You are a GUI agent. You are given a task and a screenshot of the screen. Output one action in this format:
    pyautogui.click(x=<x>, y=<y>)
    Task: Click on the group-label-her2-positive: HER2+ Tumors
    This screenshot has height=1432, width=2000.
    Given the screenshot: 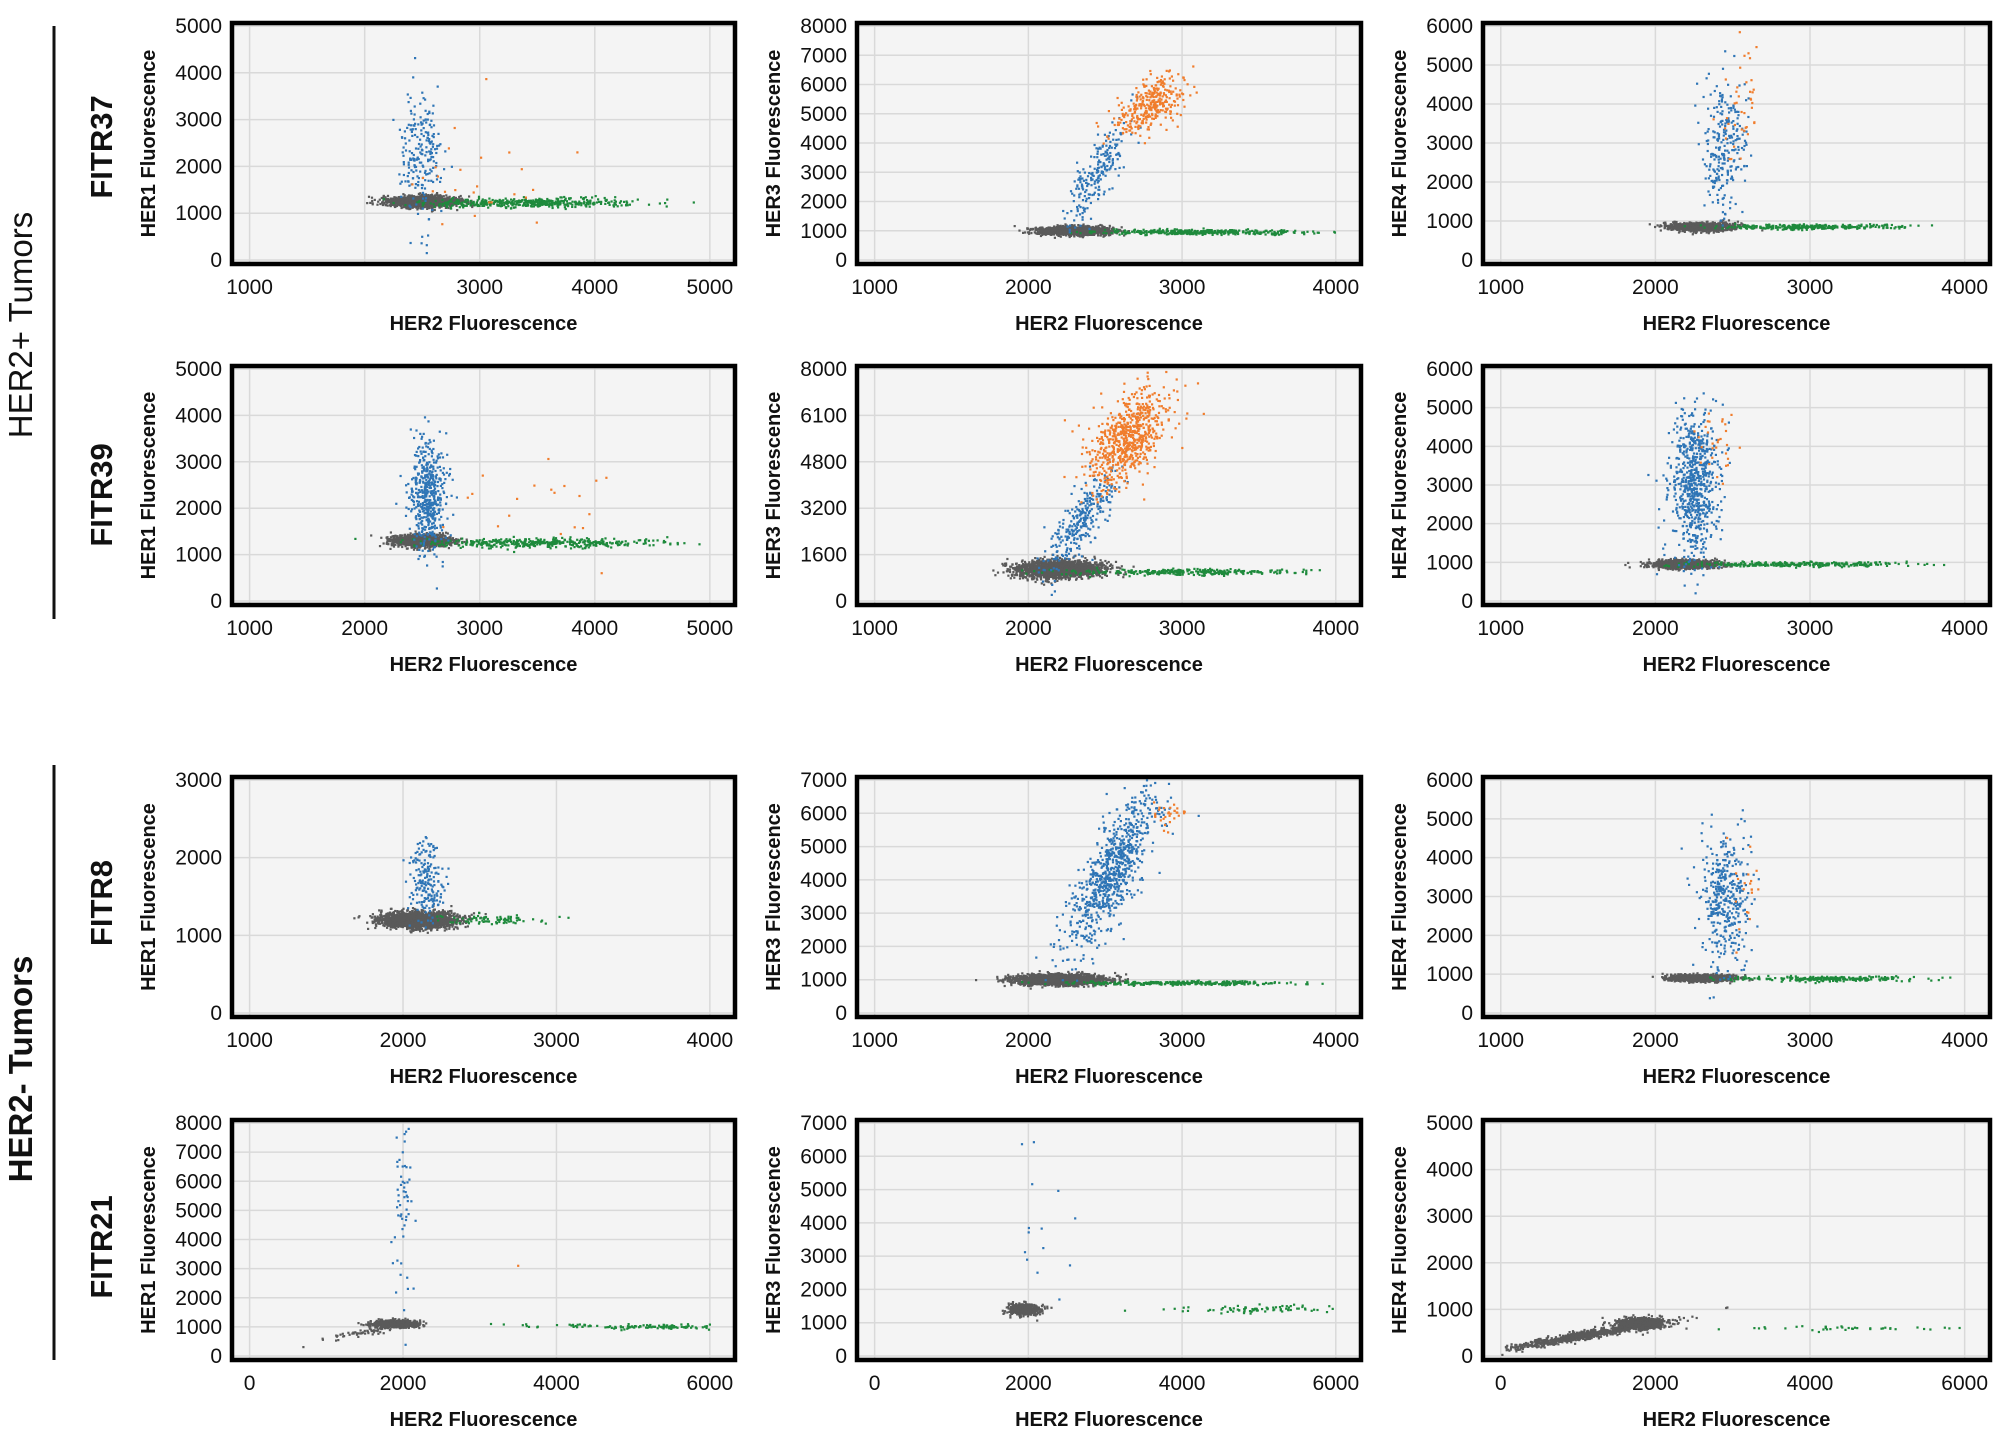 What is the action you would take?
    pyautogui.click(x=20, y=325)
    